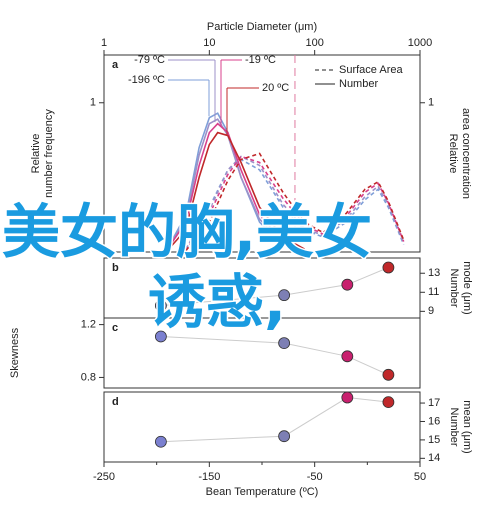 The height and width of the screenshot is (512, 498). What do you see at coordinates (467, 287) in the screenshot?
I see `axis-label: mode (μm)` at bounding box center [467, 287].